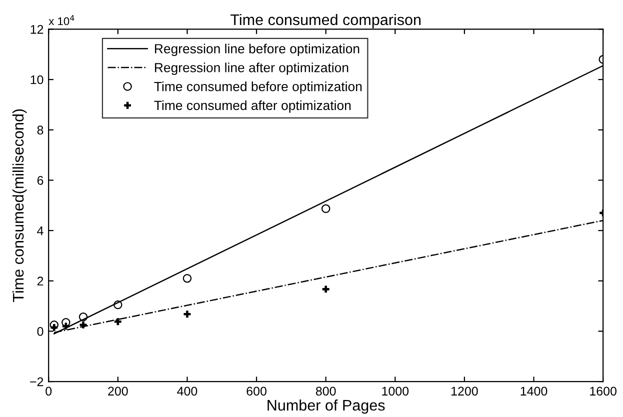 The width and height of the screenshot is (623, 417). What do you see at coordinates (187, 391) in the screenshot?
I see `x-tick-label: 400` at bounding box center [187, 391].